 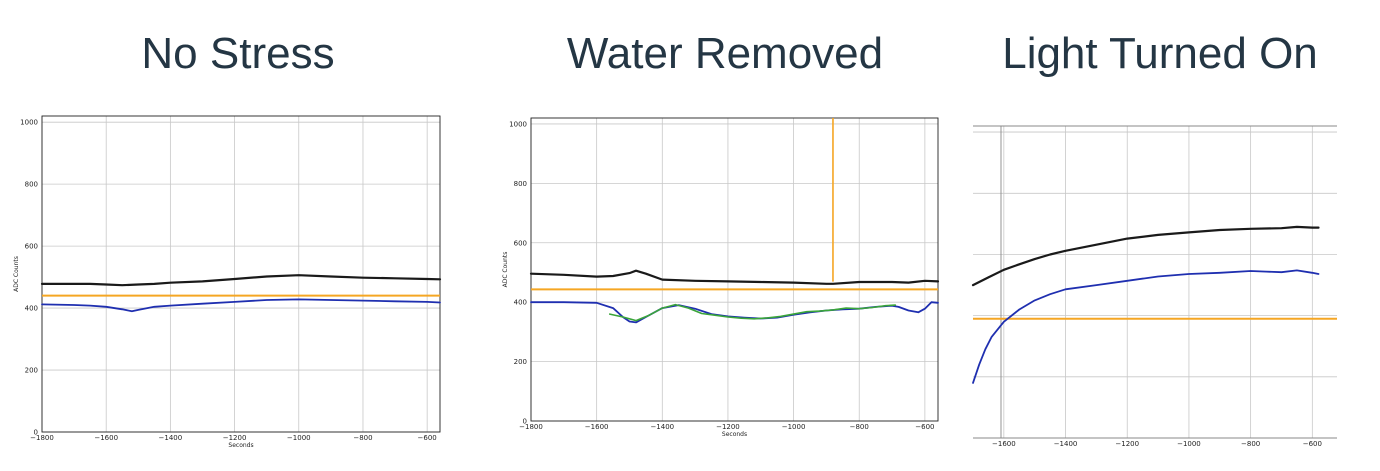 I want to click on chart1-x-tick-label: −800, so click(x=362, y=438).